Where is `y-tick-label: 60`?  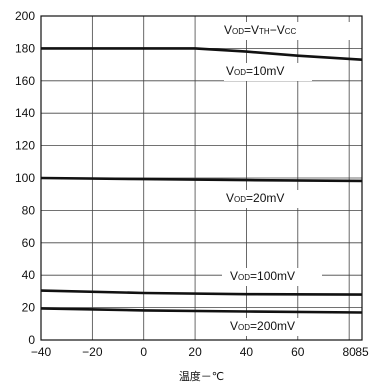
y-tick-label: 60 is located at coordinates (29, 243).